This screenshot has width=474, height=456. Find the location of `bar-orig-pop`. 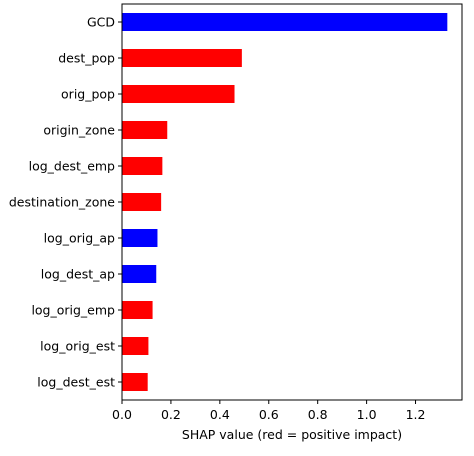

bar-orig-pop is located at coordinates (178, 94).